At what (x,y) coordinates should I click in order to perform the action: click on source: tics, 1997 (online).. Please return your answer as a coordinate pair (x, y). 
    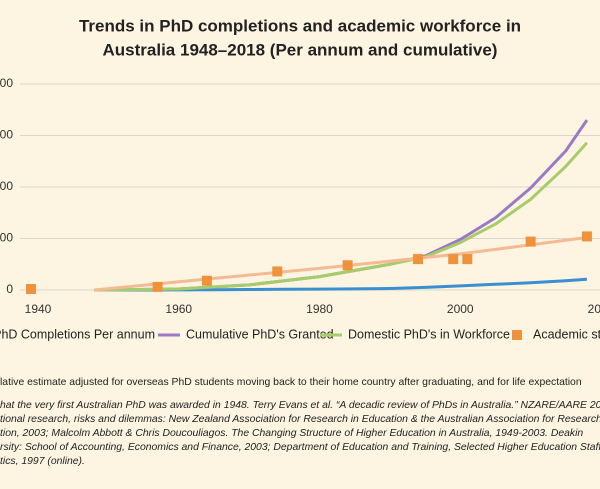
    Looking at the image, I should click on (42, 461).